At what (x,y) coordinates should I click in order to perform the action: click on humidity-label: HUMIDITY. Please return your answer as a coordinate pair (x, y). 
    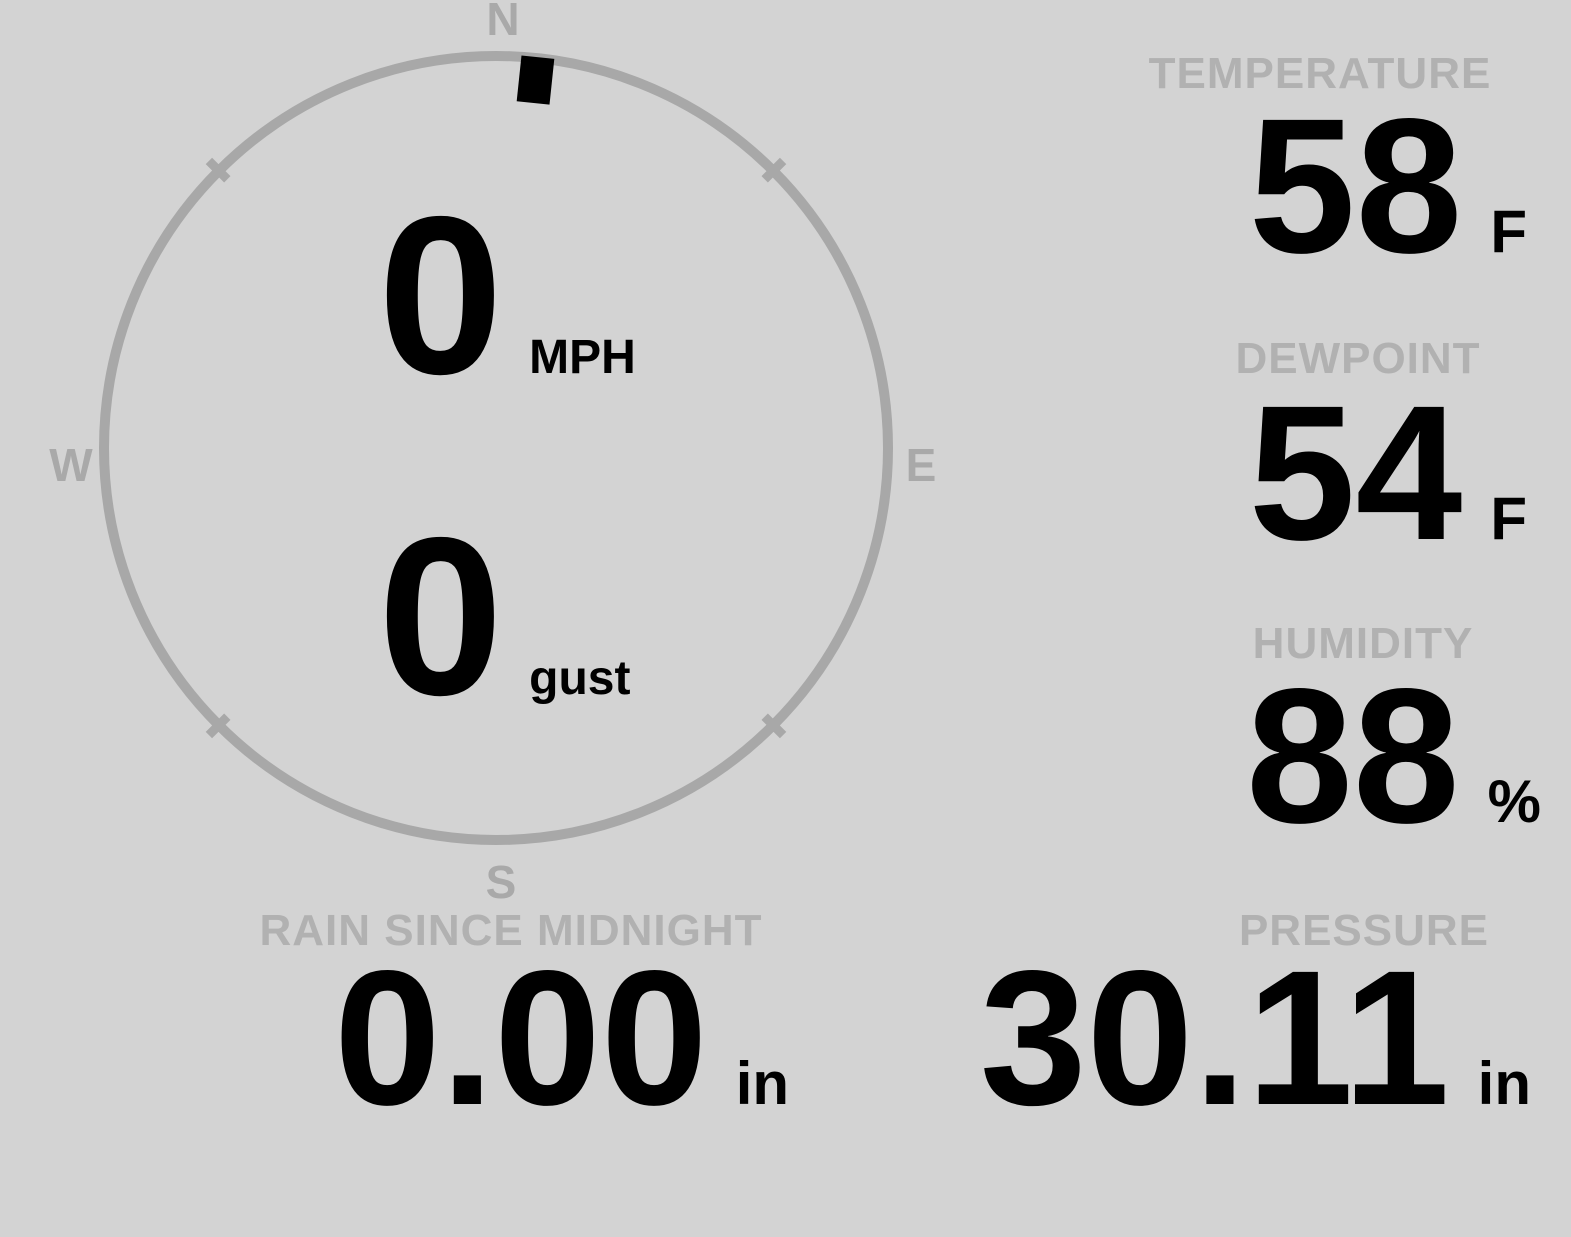
    Looking at the image, I should click on (1363, 643).